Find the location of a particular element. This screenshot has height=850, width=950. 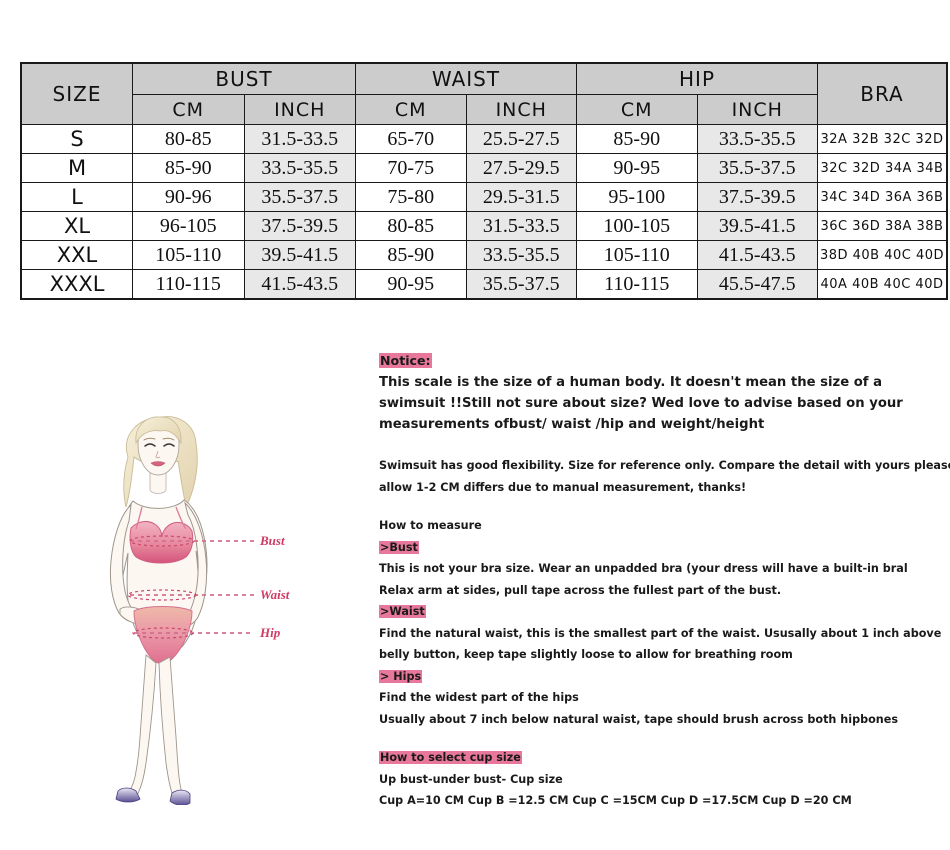

cell-bust-cm: 80-85 is located at coordinates (188, 139).